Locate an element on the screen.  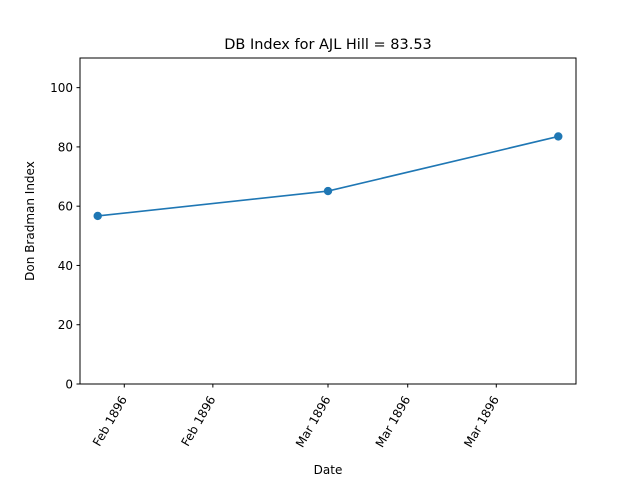
y-tick-label: 60 is located at coordinates (65, 207).